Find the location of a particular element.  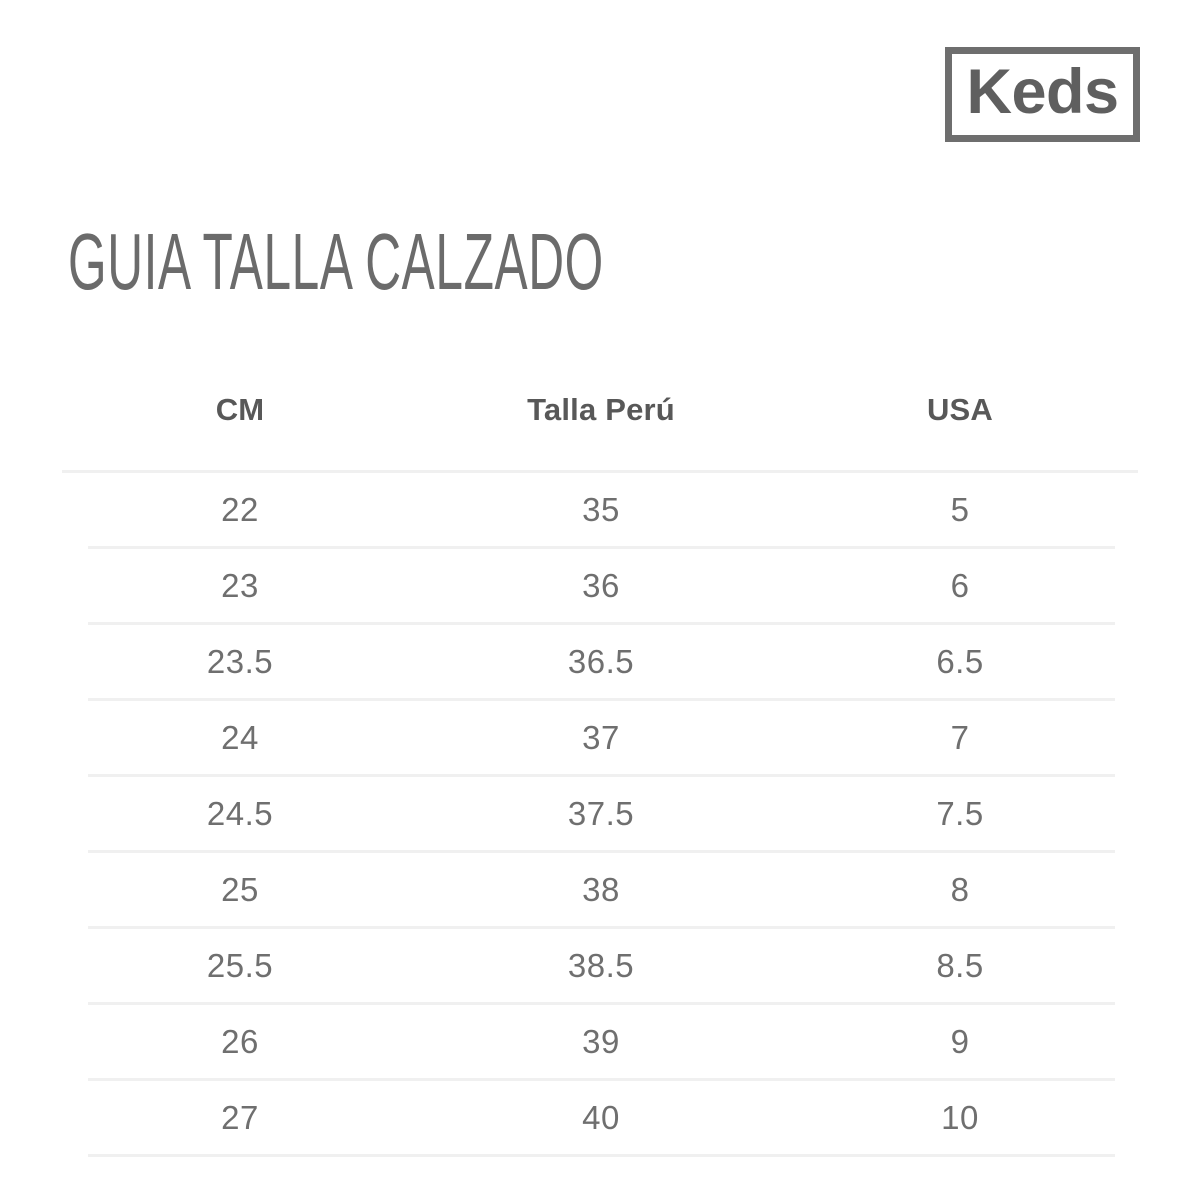

cell-cm: 23.5 is located at coordinates (240, 661).